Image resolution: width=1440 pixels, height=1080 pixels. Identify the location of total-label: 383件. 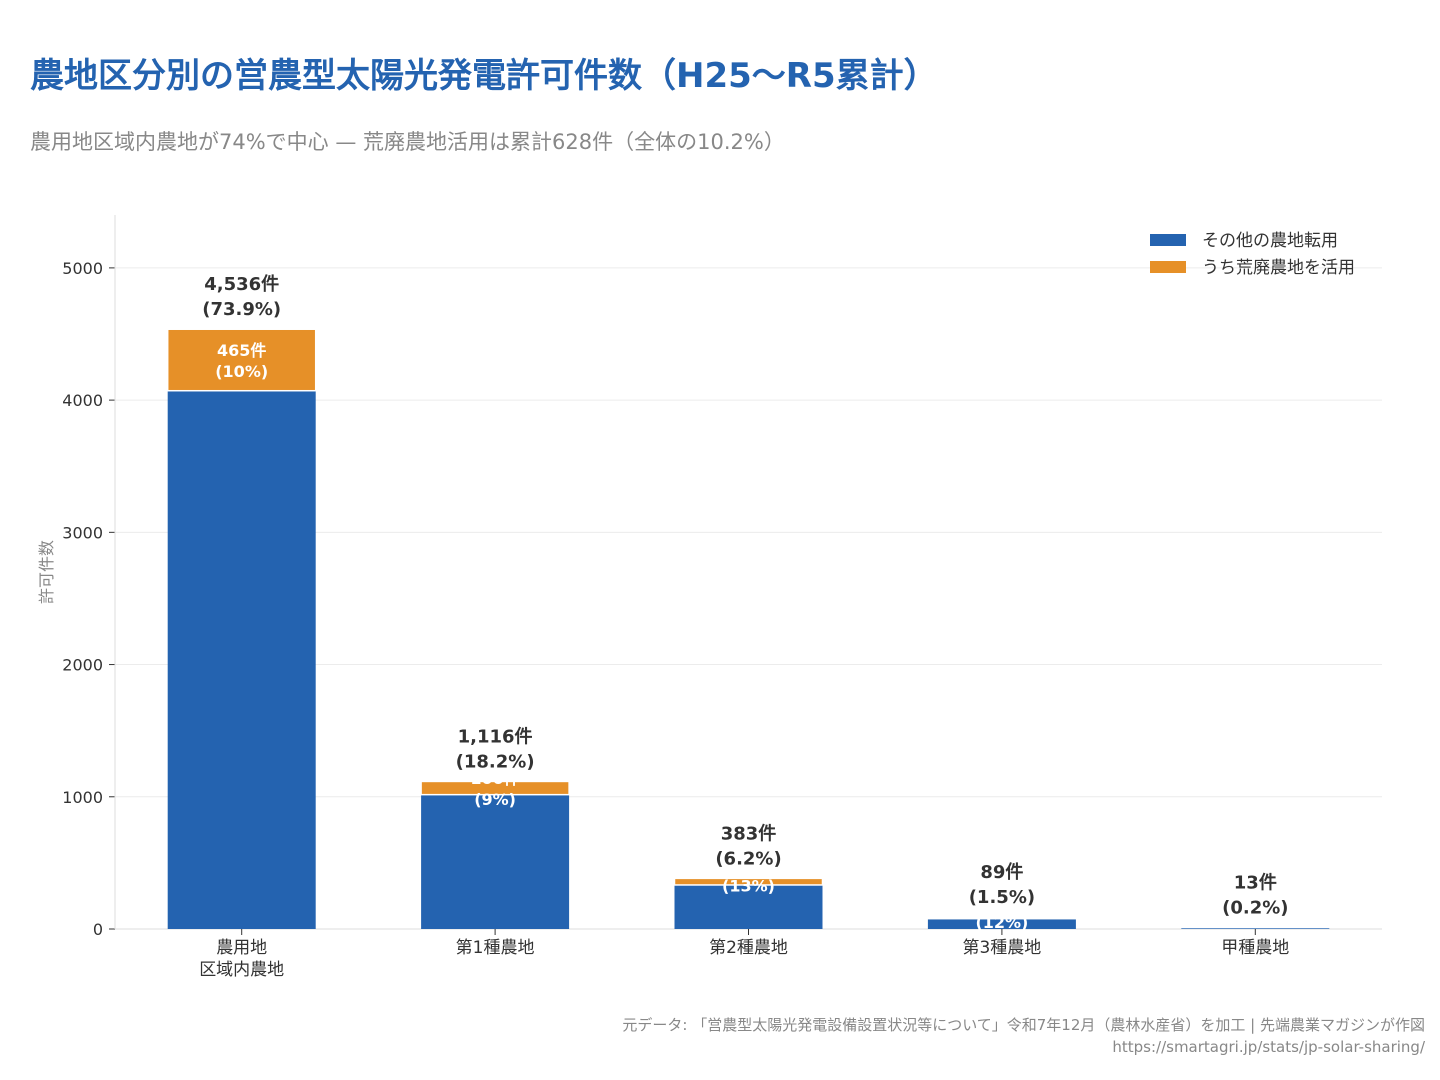
(749, 833).